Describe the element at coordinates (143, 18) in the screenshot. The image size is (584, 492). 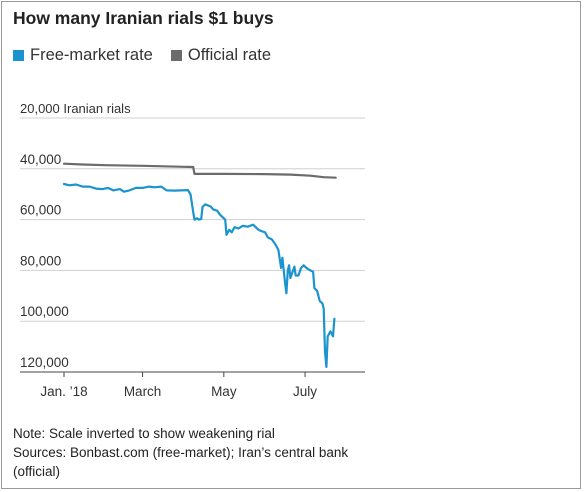
I see `chart-title: How many Iranian rials $1 buys` at that location.